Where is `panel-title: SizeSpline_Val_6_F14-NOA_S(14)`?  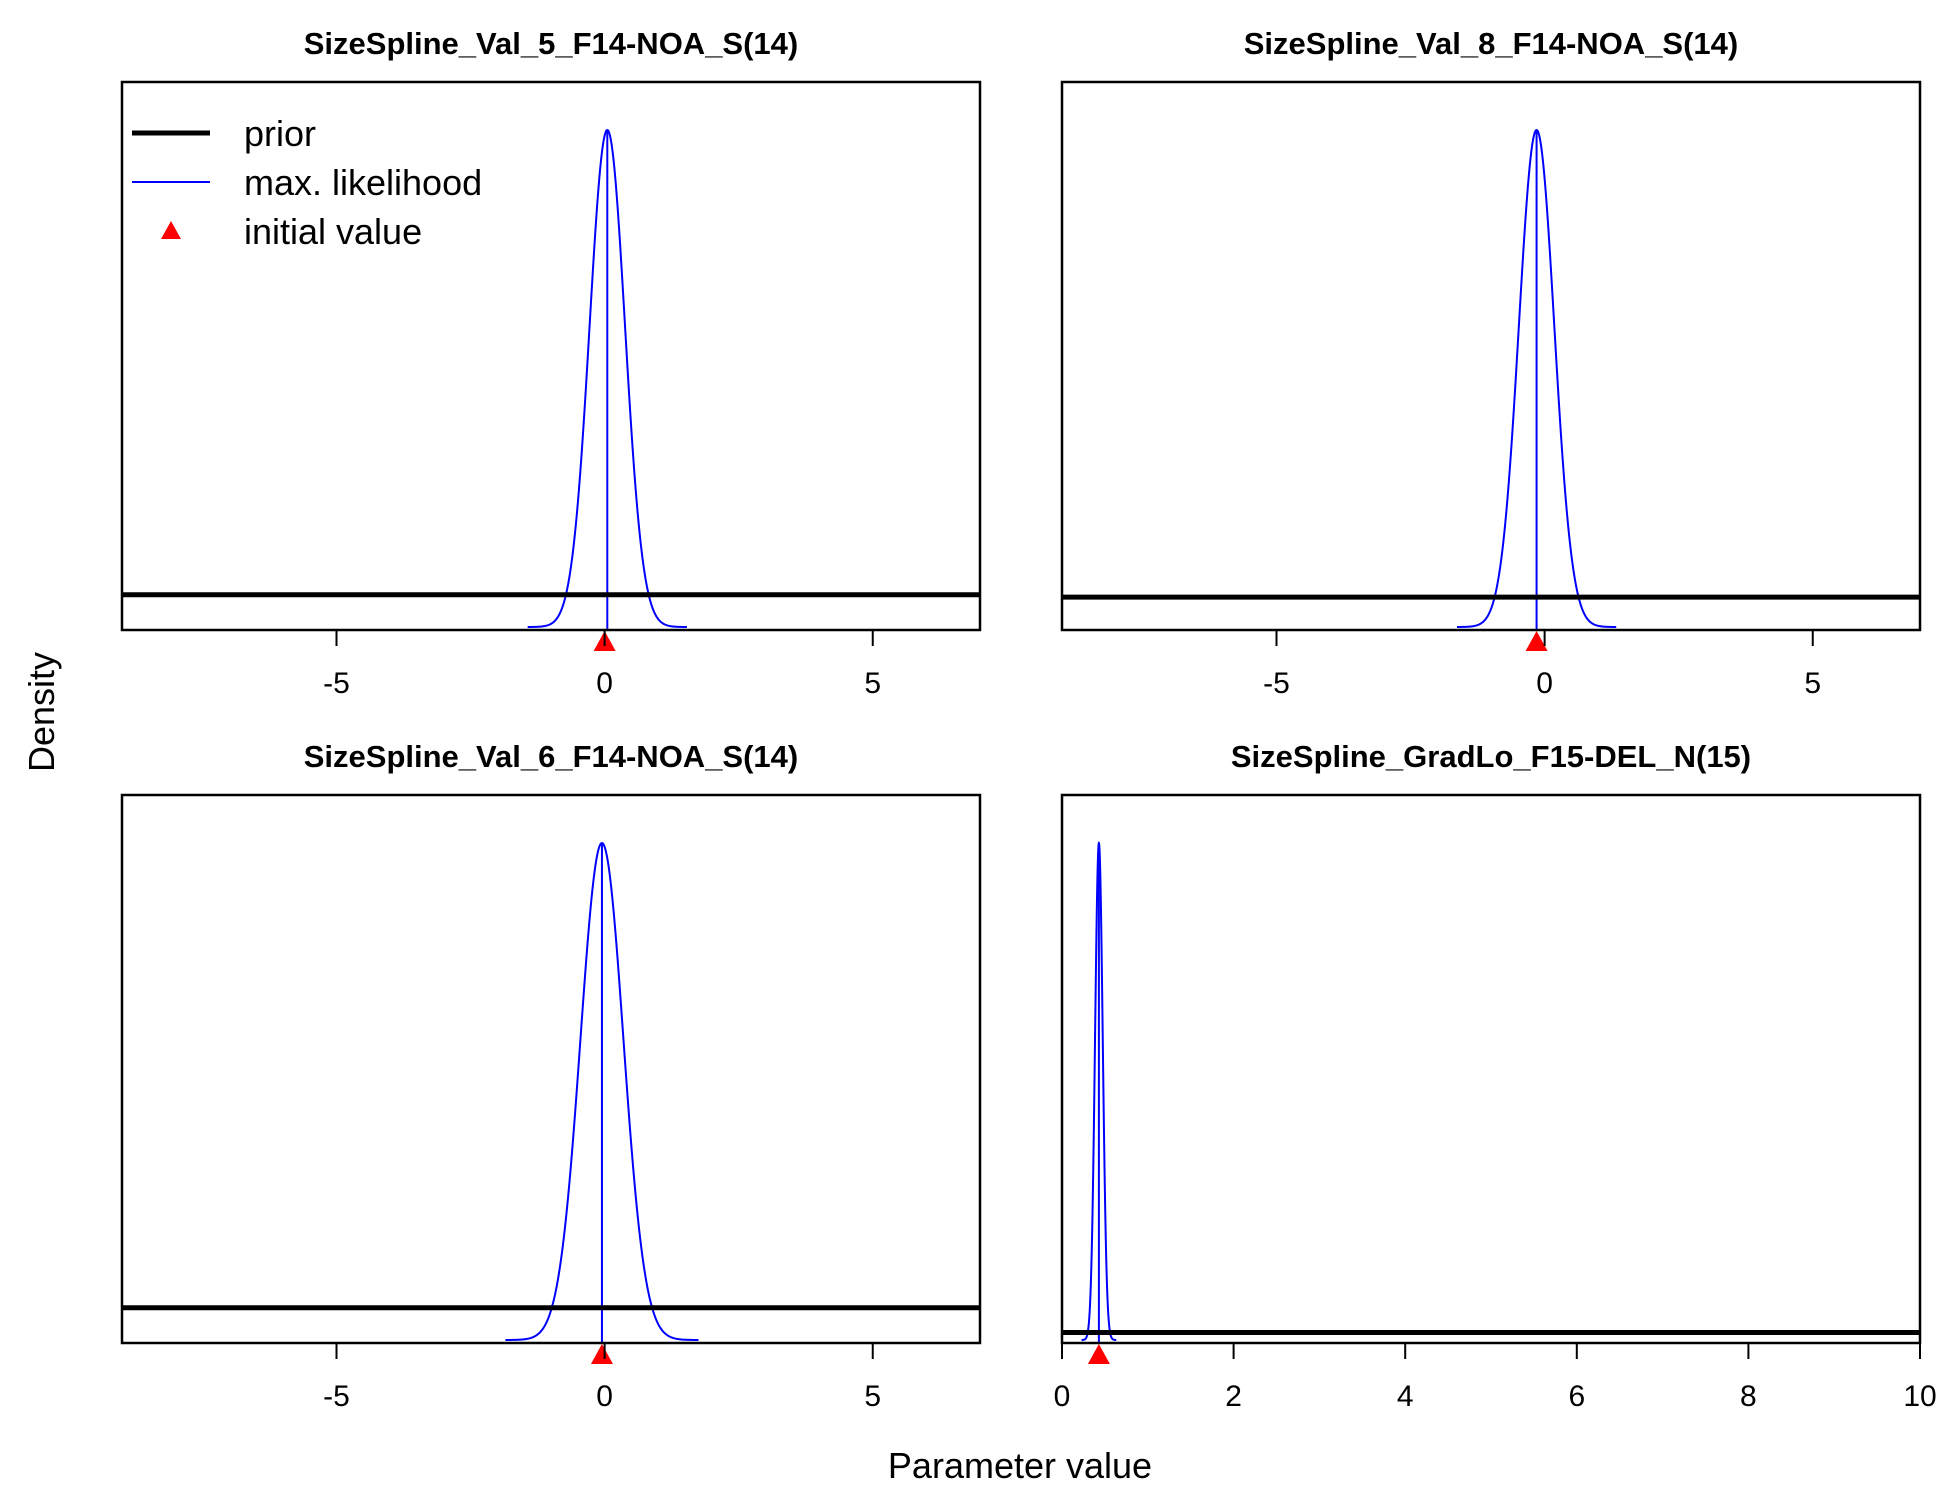
panel-title: SizeSpline_Val_6_F14-NOA_S(14) is located at coordinates (551, 756).